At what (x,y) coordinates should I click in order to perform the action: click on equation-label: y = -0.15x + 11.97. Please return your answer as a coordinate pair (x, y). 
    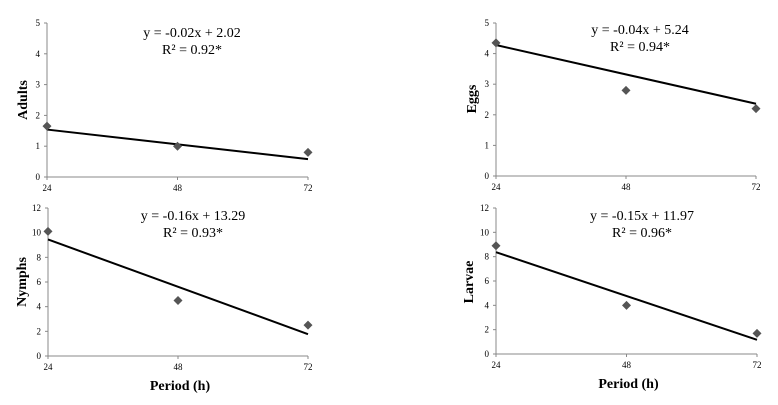
    Looking at the image, I should click on (642, 216).